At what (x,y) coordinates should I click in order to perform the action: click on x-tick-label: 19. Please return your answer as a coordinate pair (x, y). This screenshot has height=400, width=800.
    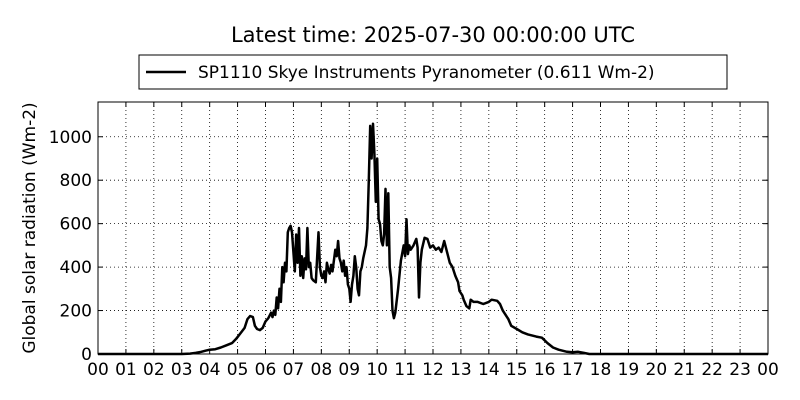
    Looking at the image, I should click on (629, 370).